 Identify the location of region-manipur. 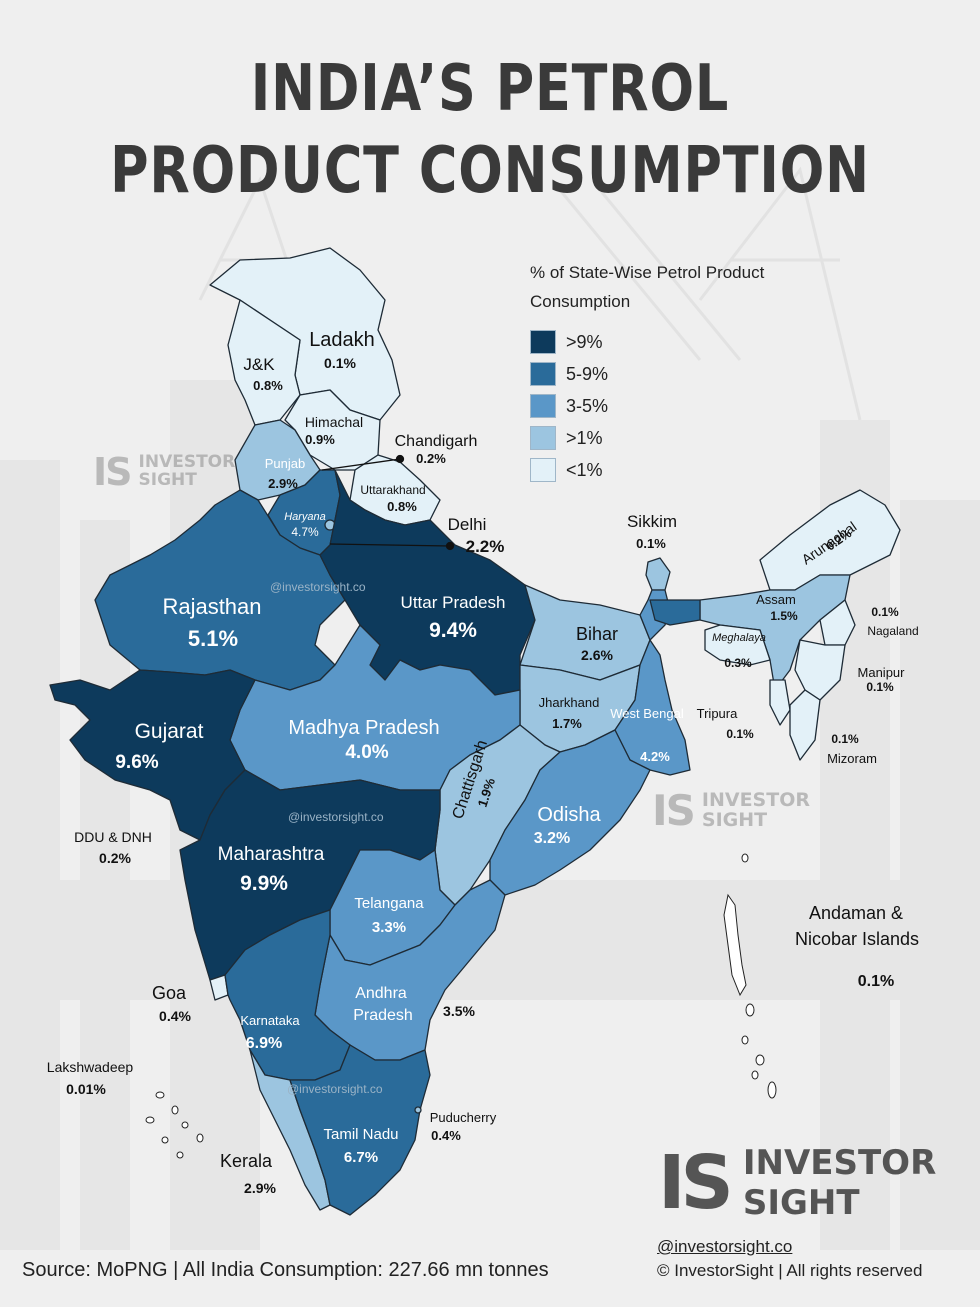
(820, 670).